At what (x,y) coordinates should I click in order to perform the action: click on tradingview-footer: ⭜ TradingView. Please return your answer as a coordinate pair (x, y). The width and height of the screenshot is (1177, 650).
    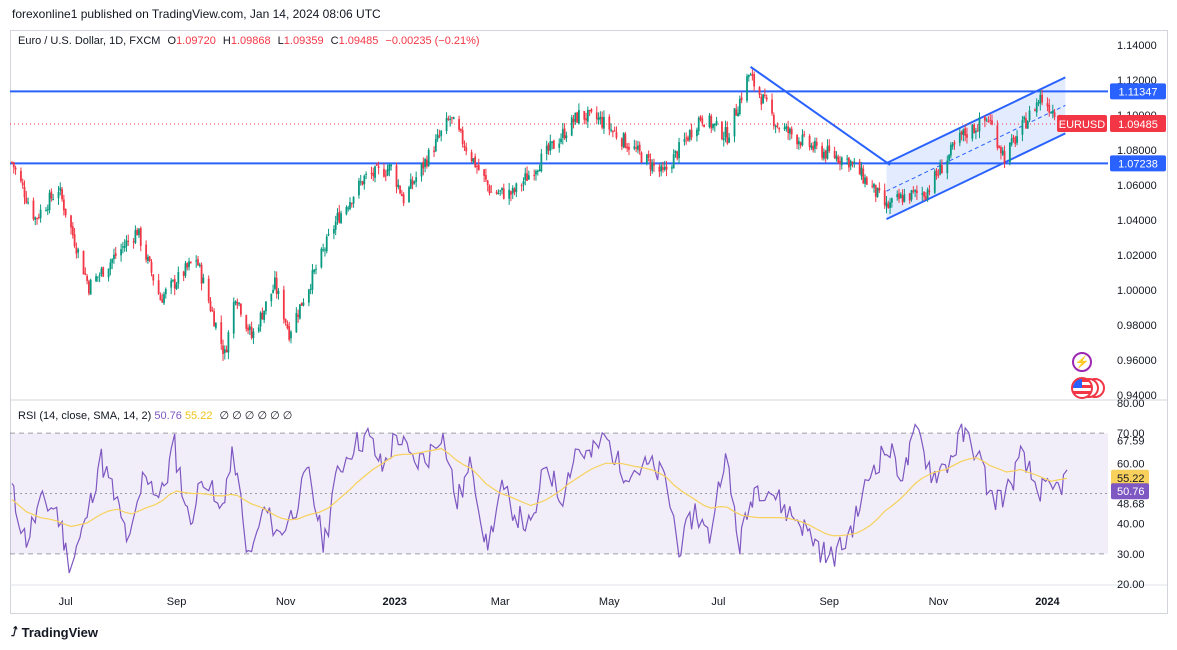
    Looking at the image, I should click on (54, 632).